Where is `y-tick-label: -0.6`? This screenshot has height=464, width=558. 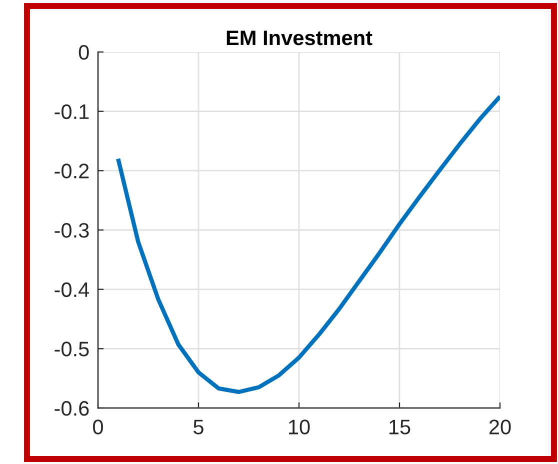 y-tick-label: -0.6 is located at coordinates (71, 408).